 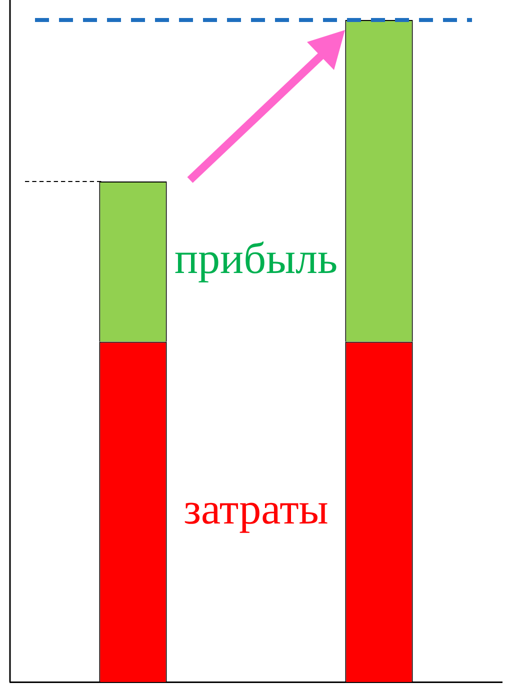 I want to click on series-label: затраты, so click(x=256, y=509).